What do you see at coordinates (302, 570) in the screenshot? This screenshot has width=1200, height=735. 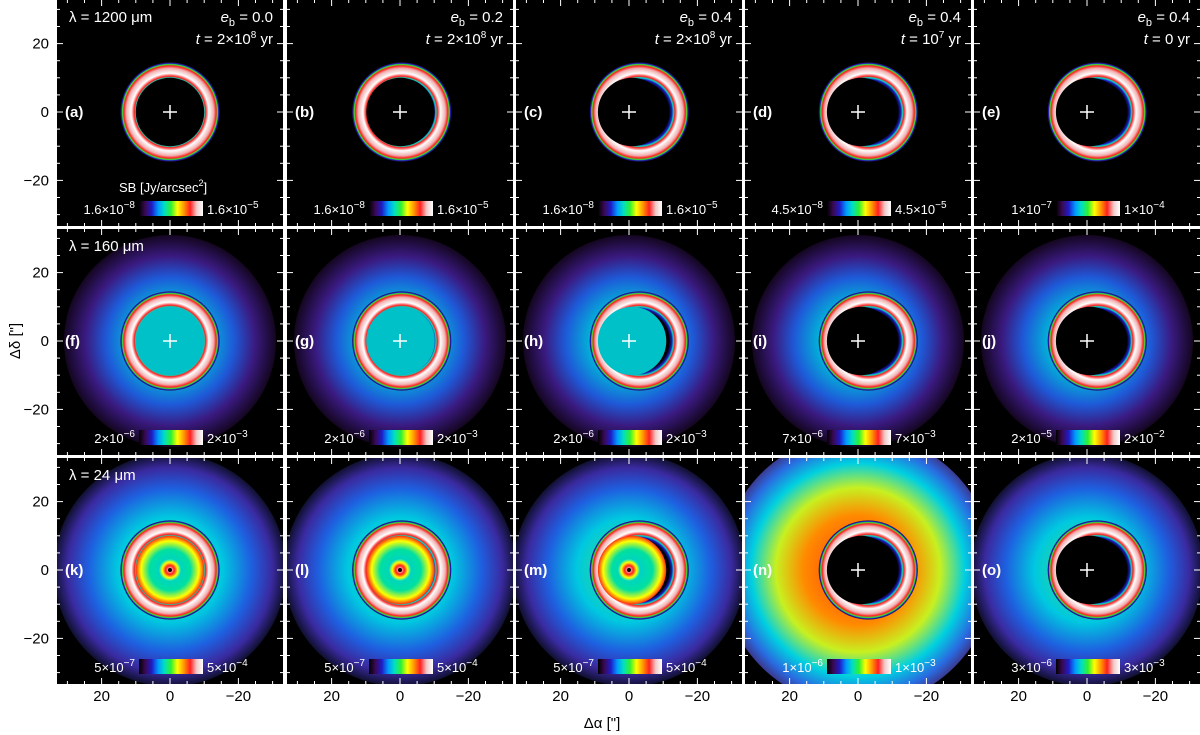 I see `panel-letter: (l)` at bounding box center [302, 570].